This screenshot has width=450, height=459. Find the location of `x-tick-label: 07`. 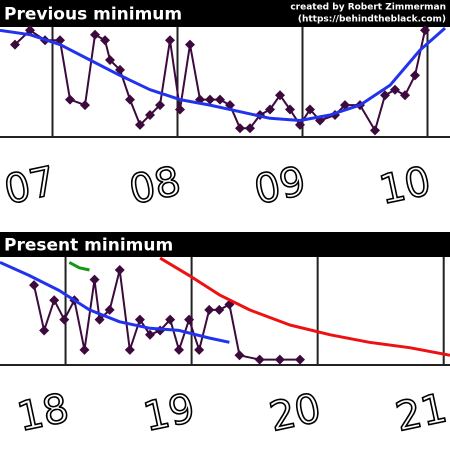

x-tick-label: 07 is located at coordinates (29, 186).